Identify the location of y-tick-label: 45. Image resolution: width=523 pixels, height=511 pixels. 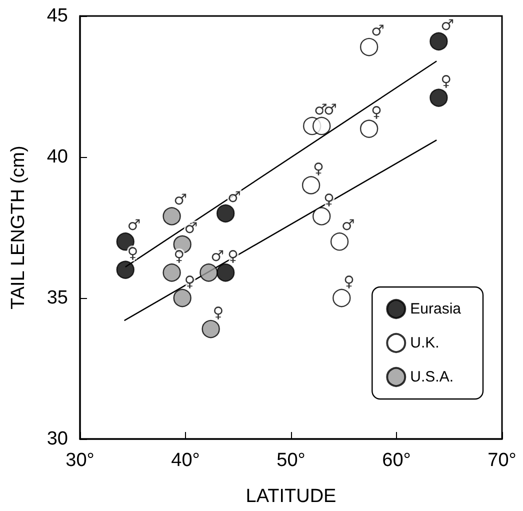
(57, 16).